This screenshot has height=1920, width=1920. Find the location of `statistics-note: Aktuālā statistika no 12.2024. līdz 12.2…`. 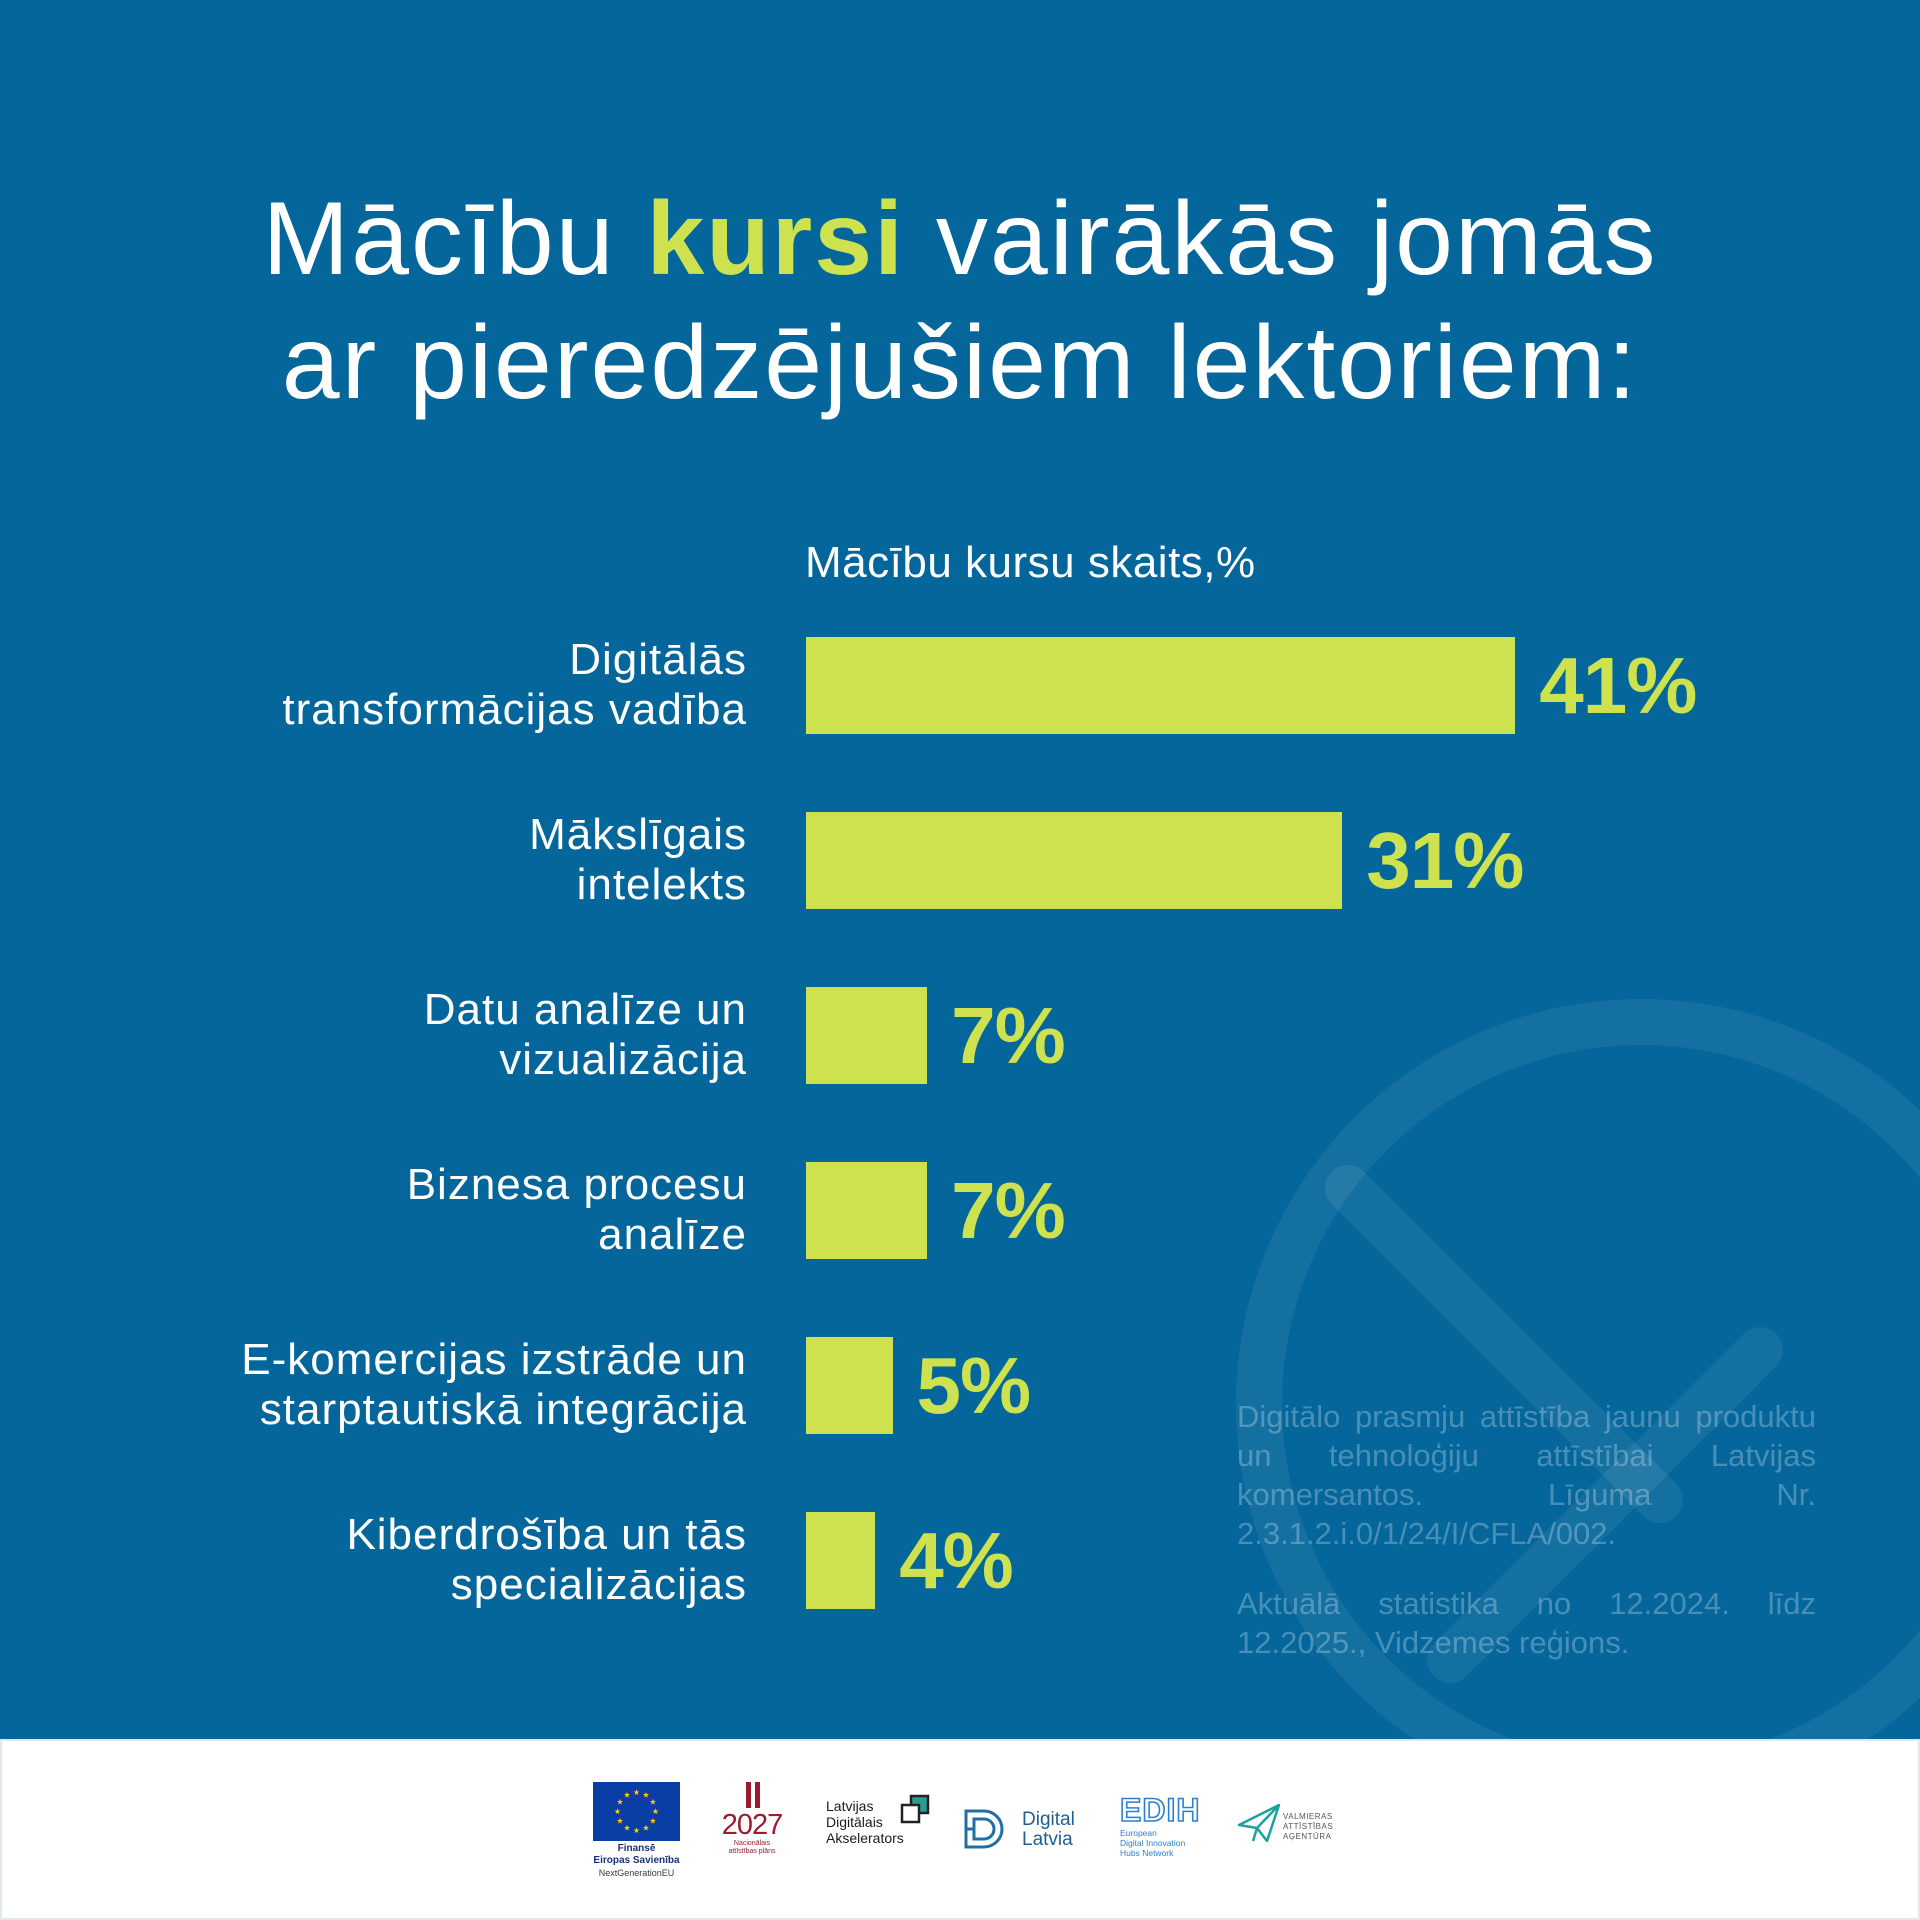

statistics-note: Aktuālā statistika no 12.2024. līdz 12.2… is located at coordinates (1526, 1623).